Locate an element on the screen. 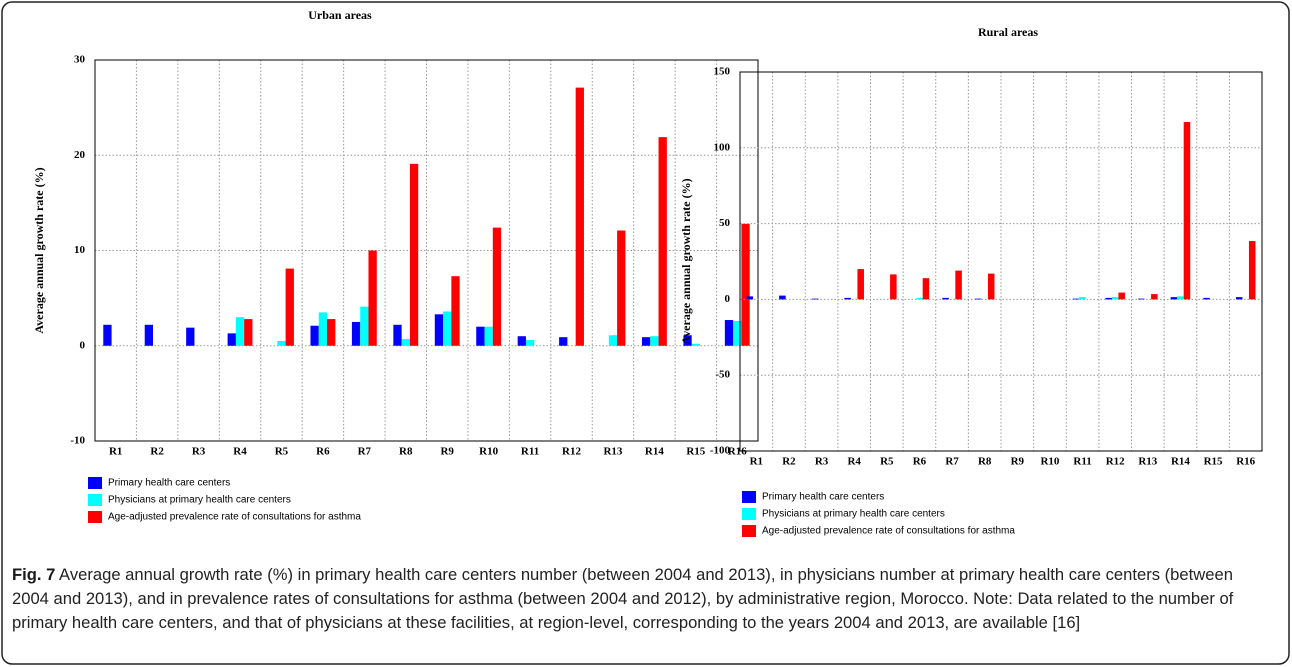  y-tick-label: 10 is located at coordinates (80, 250).